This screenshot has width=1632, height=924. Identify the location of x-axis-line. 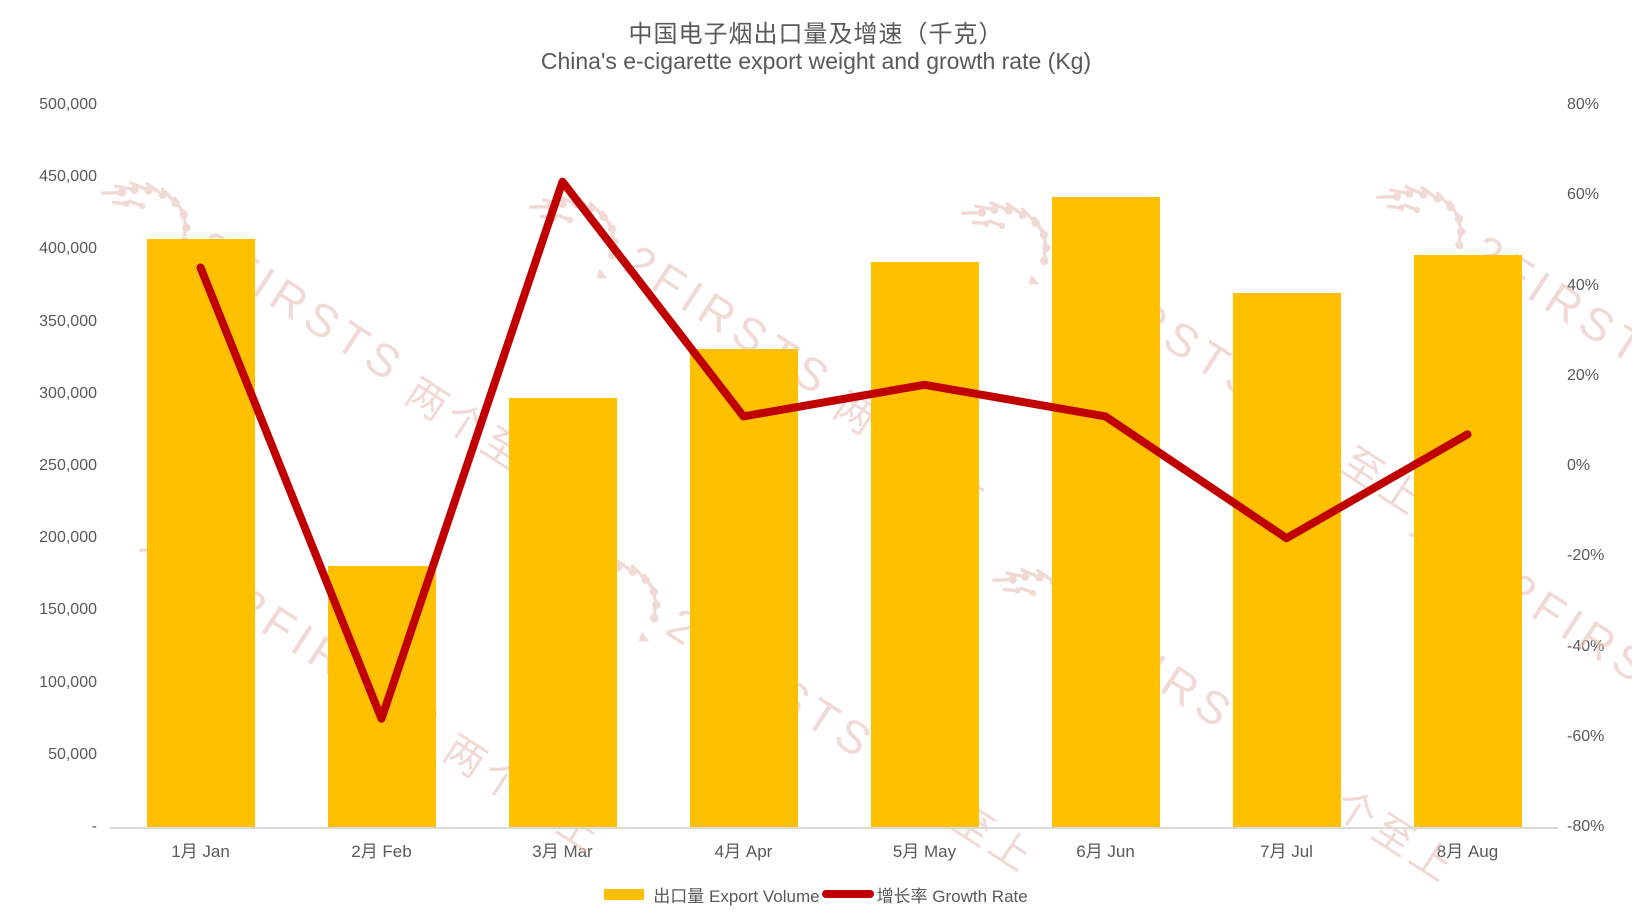
(834, 828).